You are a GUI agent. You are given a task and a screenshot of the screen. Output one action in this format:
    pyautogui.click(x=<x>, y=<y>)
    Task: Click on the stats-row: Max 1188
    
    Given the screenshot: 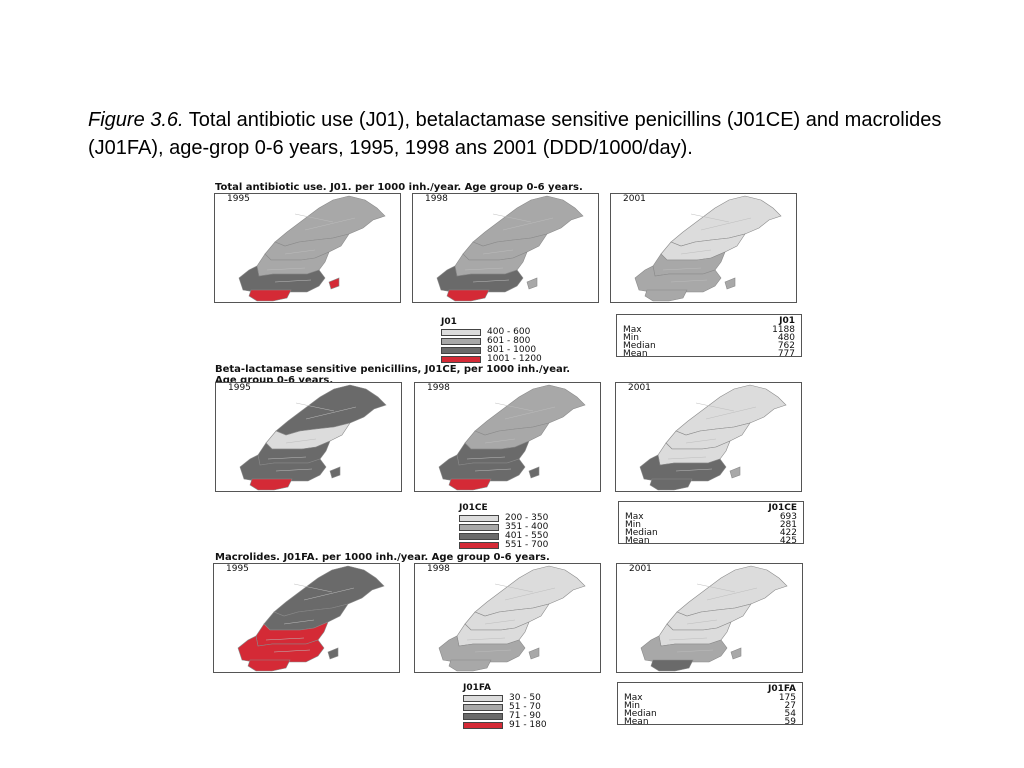 What is the action you would take?
    pyautogui.click(x=709, y=330)
    